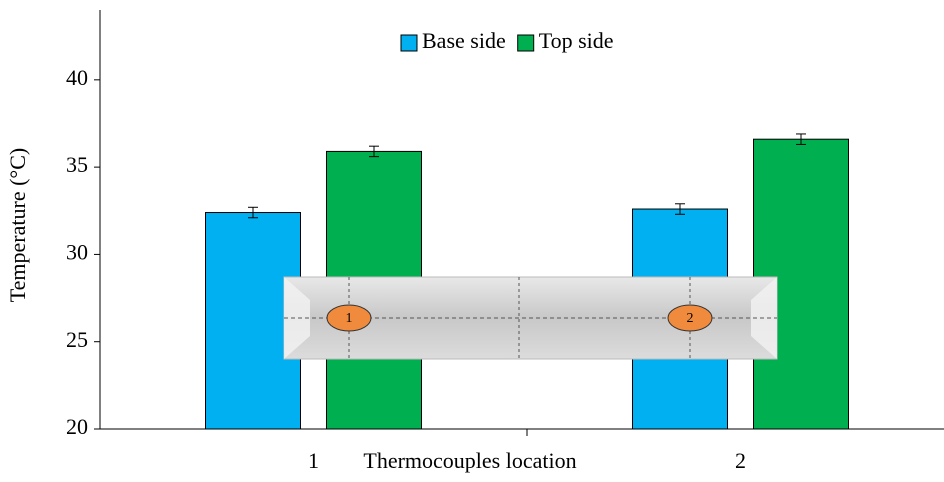 The height and width of the screenshot is (482, 944). What do you see at coordinates (77, 77) in the screenshot?
I see `y-tick-label: 40` at bounding box center [77, 77].